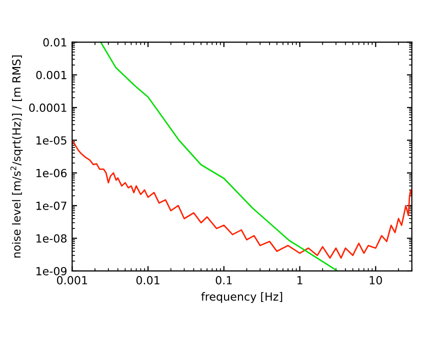  What do you see at coordinates (51, 238) in the screenshot?
I see `y-tick-label: 1e-08` at bounding box center [51, 238].